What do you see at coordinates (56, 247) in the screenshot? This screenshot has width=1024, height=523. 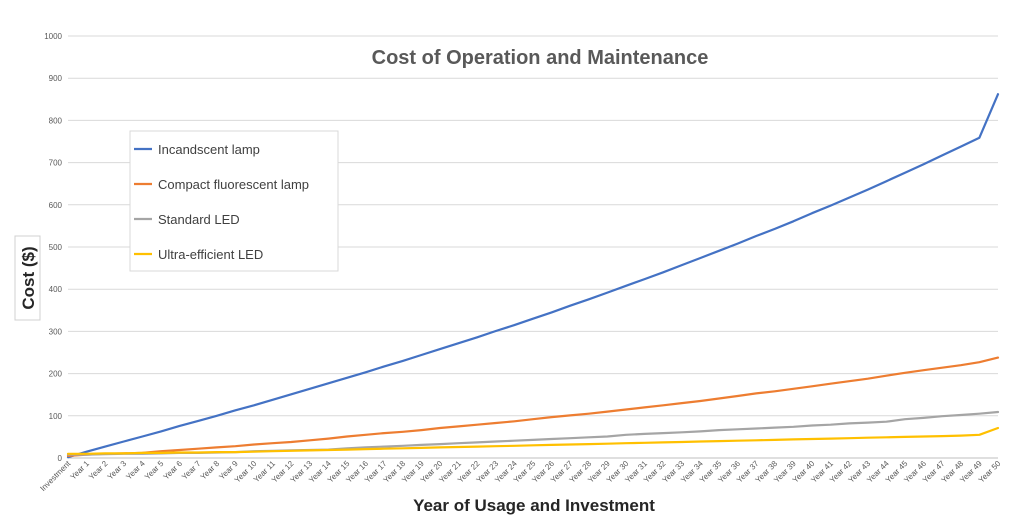 I see `y-tick-label: 500` at bounding box center [56, 247].